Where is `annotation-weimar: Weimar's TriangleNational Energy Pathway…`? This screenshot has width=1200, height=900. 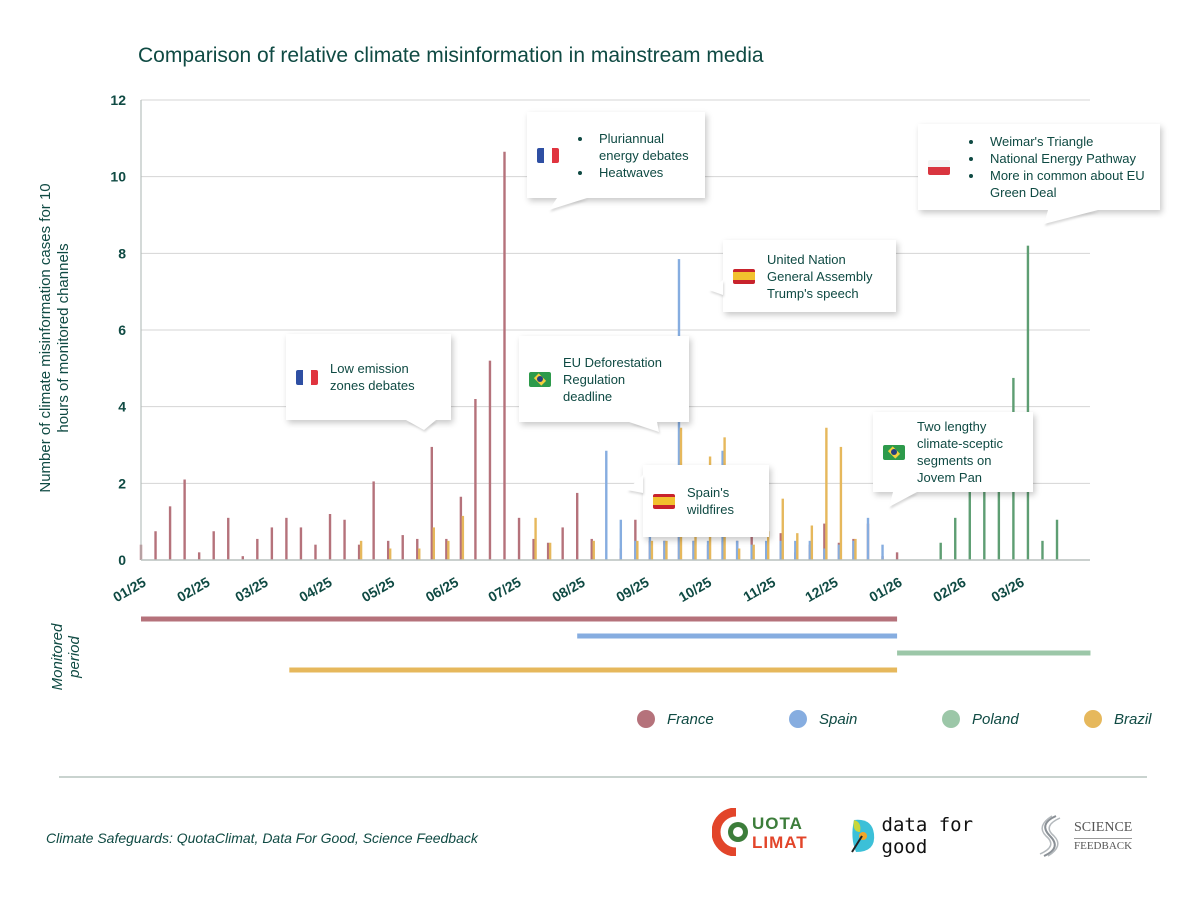 annotation-weimar: Weimar's TriangleNational Energy Pathway… is located at coordinates (1039, 174).